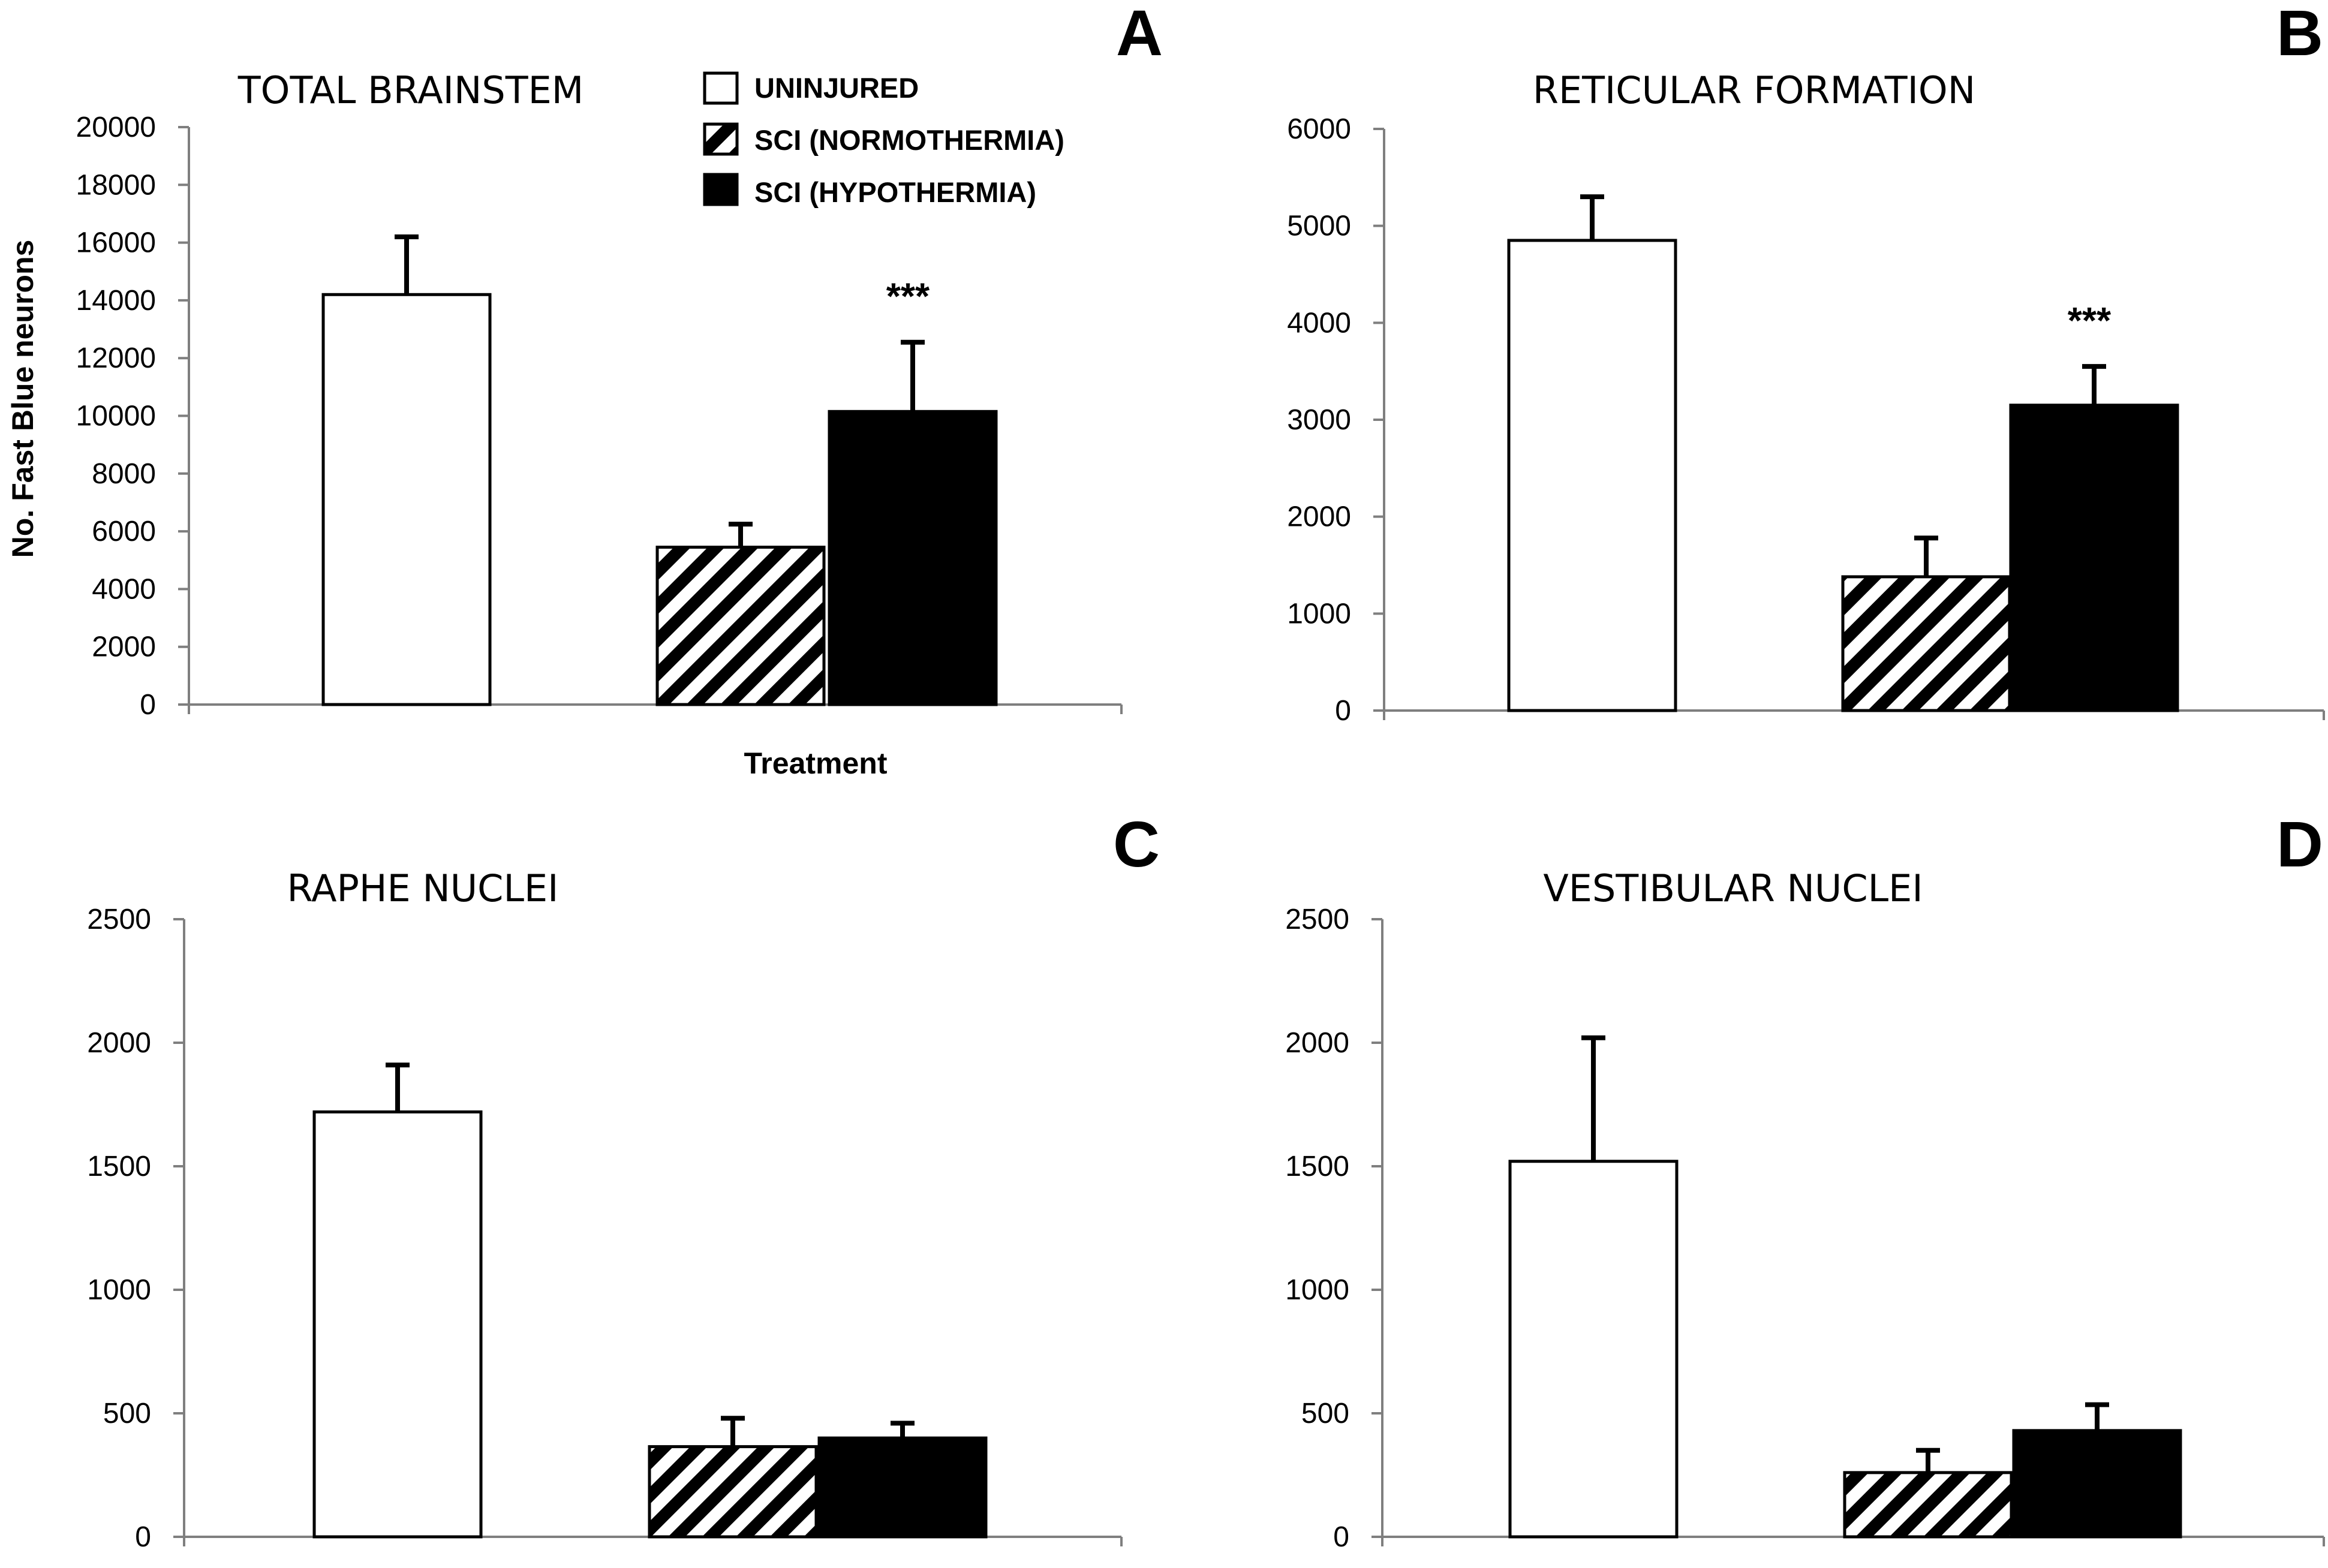 The height and width of the screenshot is (1568, 2328). What do you see at coordinates (2300, 34) in the screenshot?
I see `panel-b-letter: B` at bounding box center [2300, 34].